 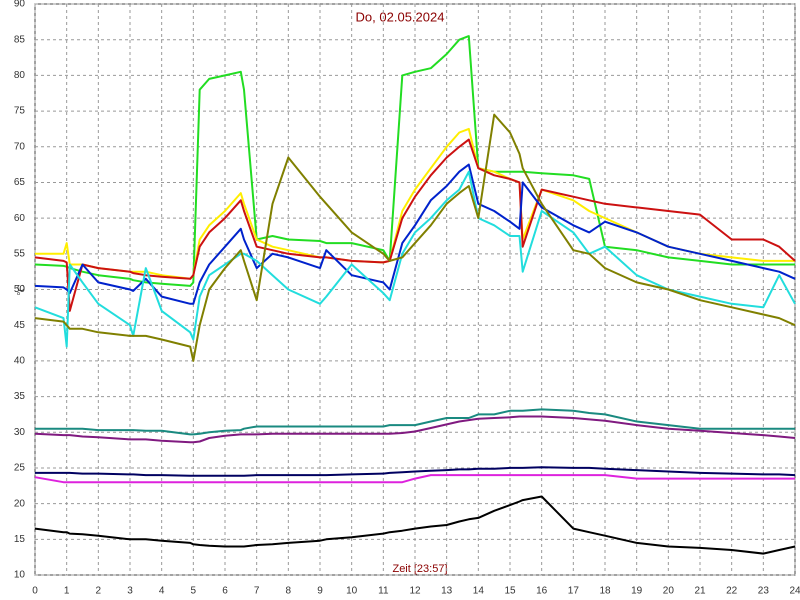 What do you see at coordinates (162, 591) in the screenshot?
I see `x-tick-label: 4` at bounding box center [162, 591].